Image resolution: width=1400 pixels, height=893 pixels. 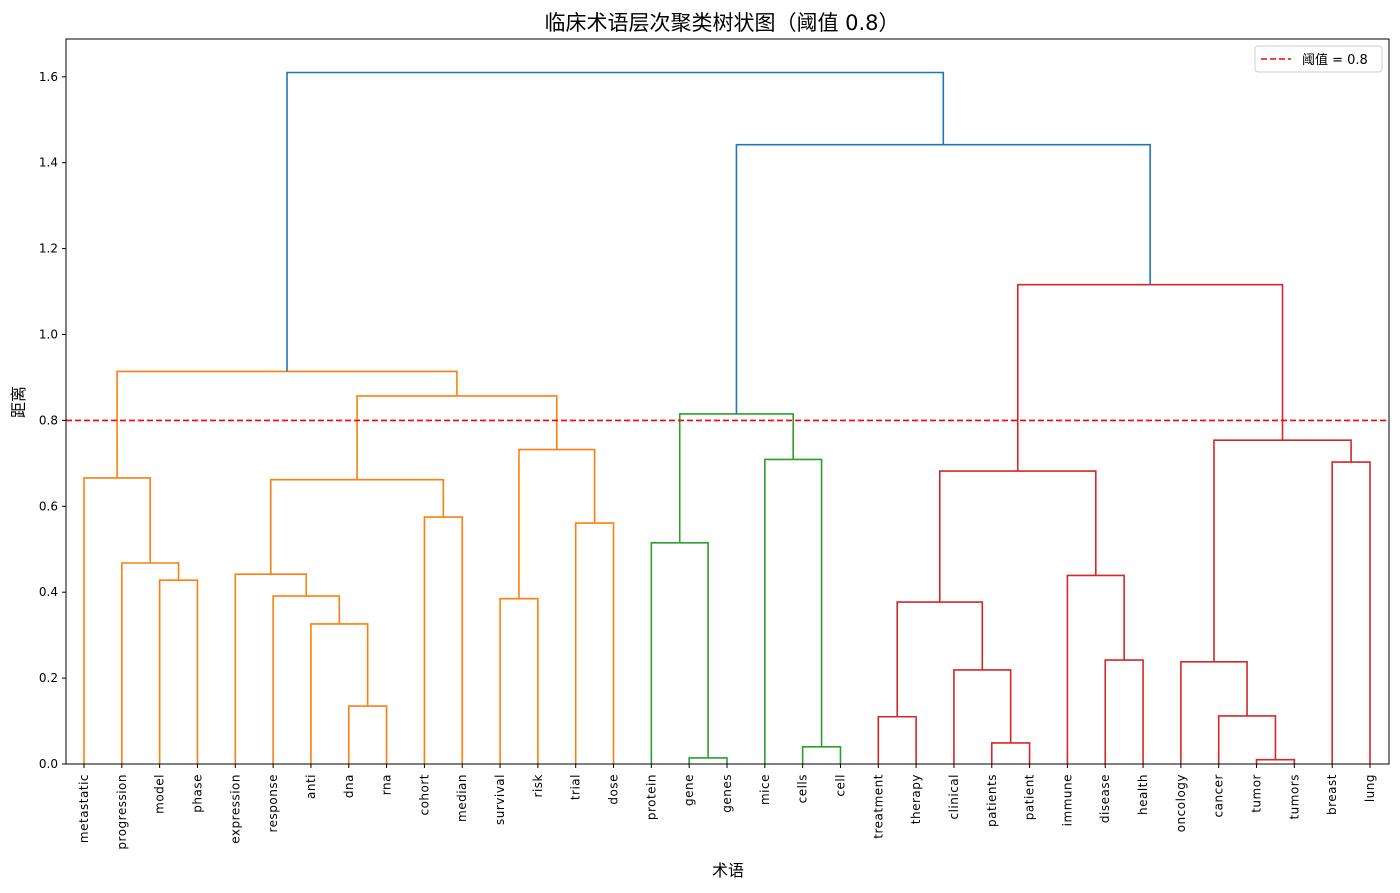 What do you see at coordinates (727, 793) in the screenshot?
I see `leaf-label-genes: genes` at bounding box center [727, 793].